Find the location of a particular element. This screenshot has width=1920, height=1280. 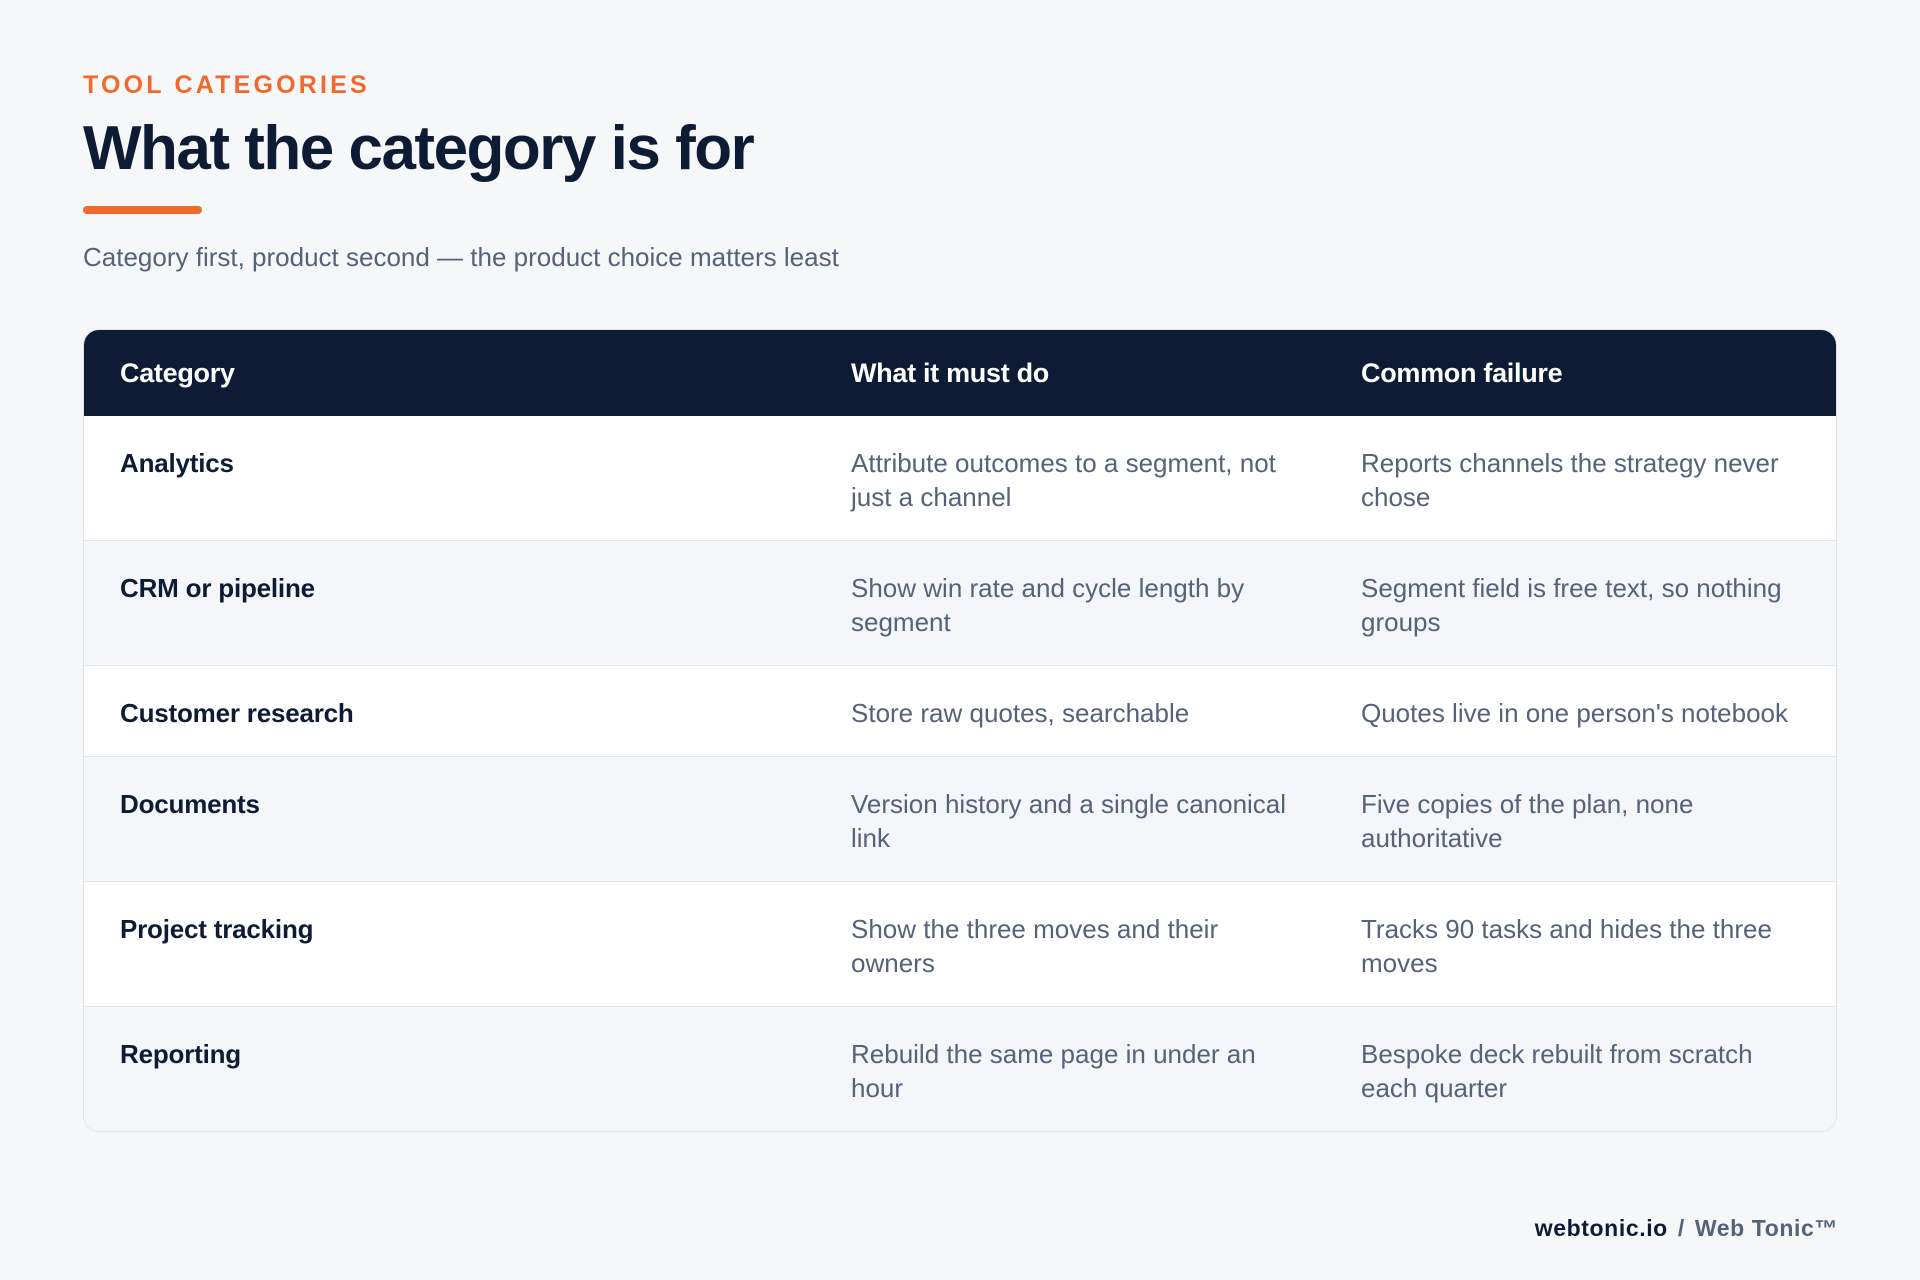

must-do-cell: Store raw quotes, searchable is located at coordinates (1070, 711).